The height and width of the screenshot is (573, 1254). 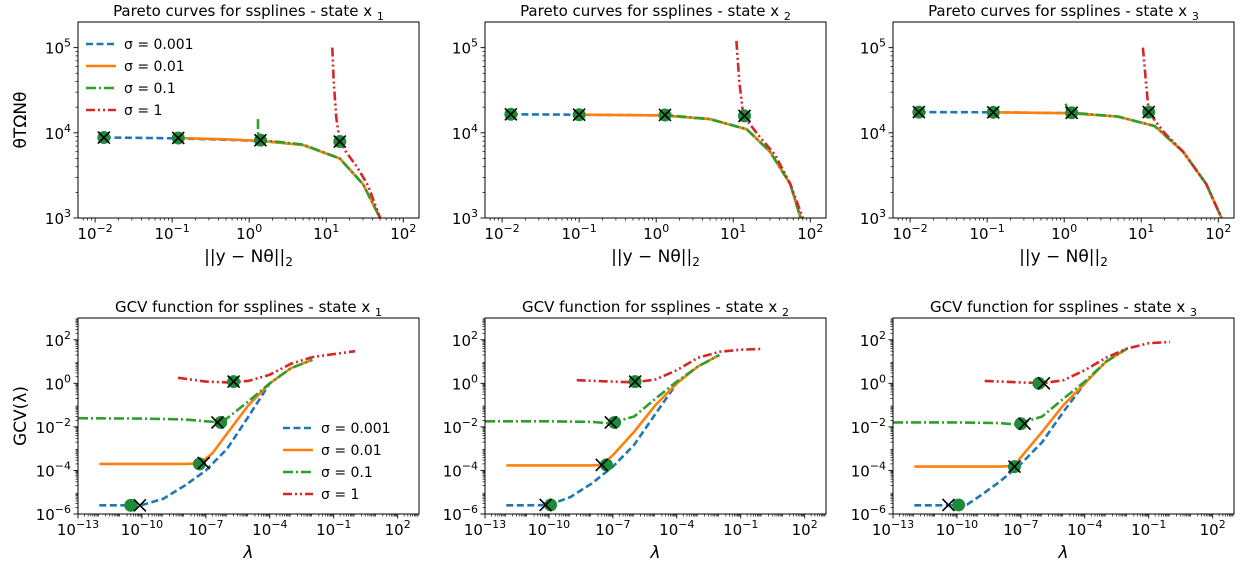 I want to click on x-tick-label-exp: −10, so click(x=966, y=524).